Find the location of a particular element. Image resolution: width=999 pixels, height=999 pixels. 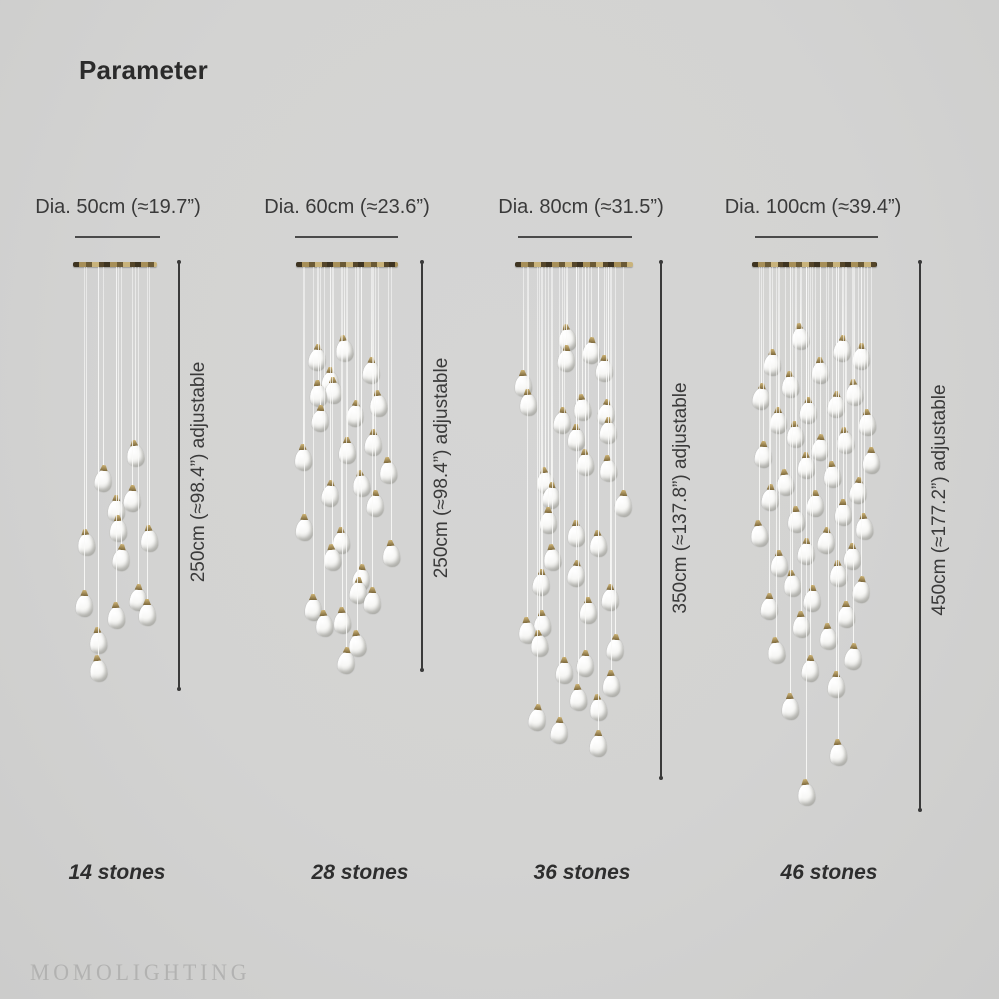

stones-count-label: 46 stones is located at coordinates (829, 872).